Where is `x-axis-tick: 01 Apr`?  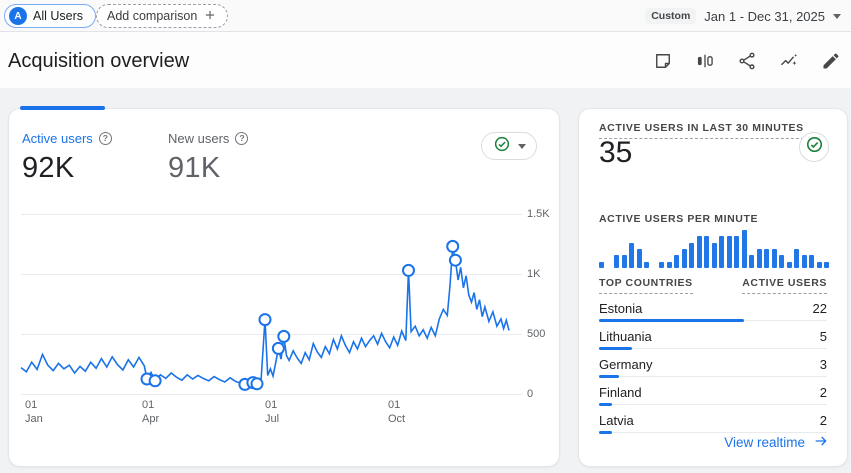
x-axis-tick: 01 Apr is located at coordinates (151, 412).